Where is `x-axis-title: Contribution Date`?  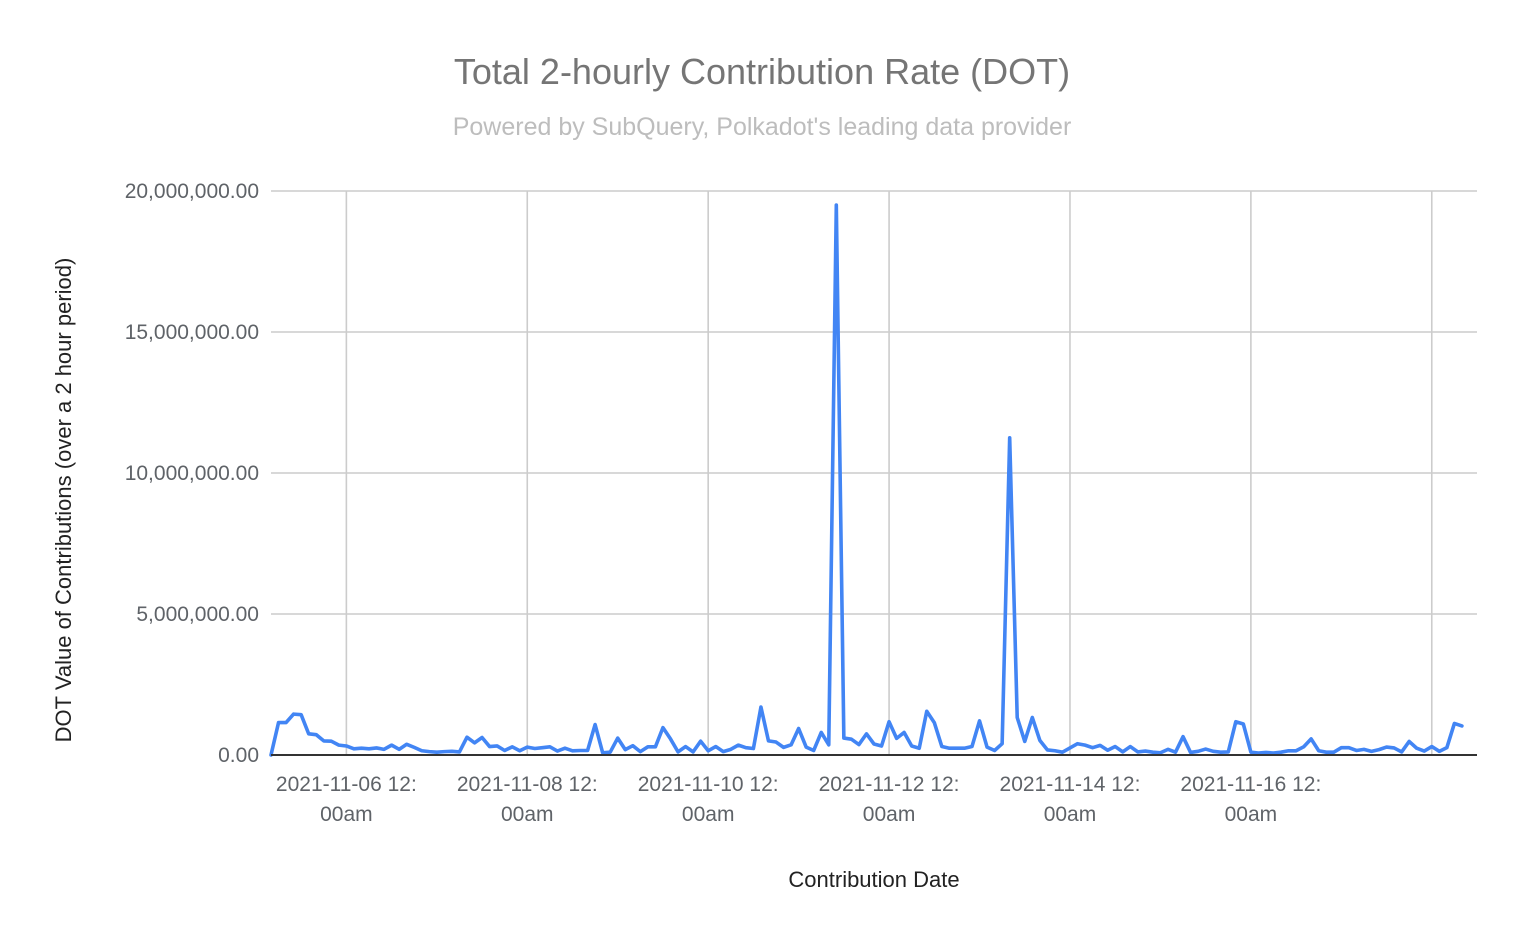
x-axis-title: Contribution Date is located at coordinates (873, 879).